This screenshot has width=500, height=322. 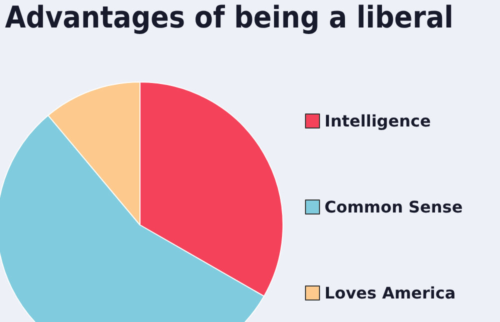 What do you see at coordinates (393, 207) in the screenshot?
I see `legend-label: Common Sense` at bounding box center [393, 207].